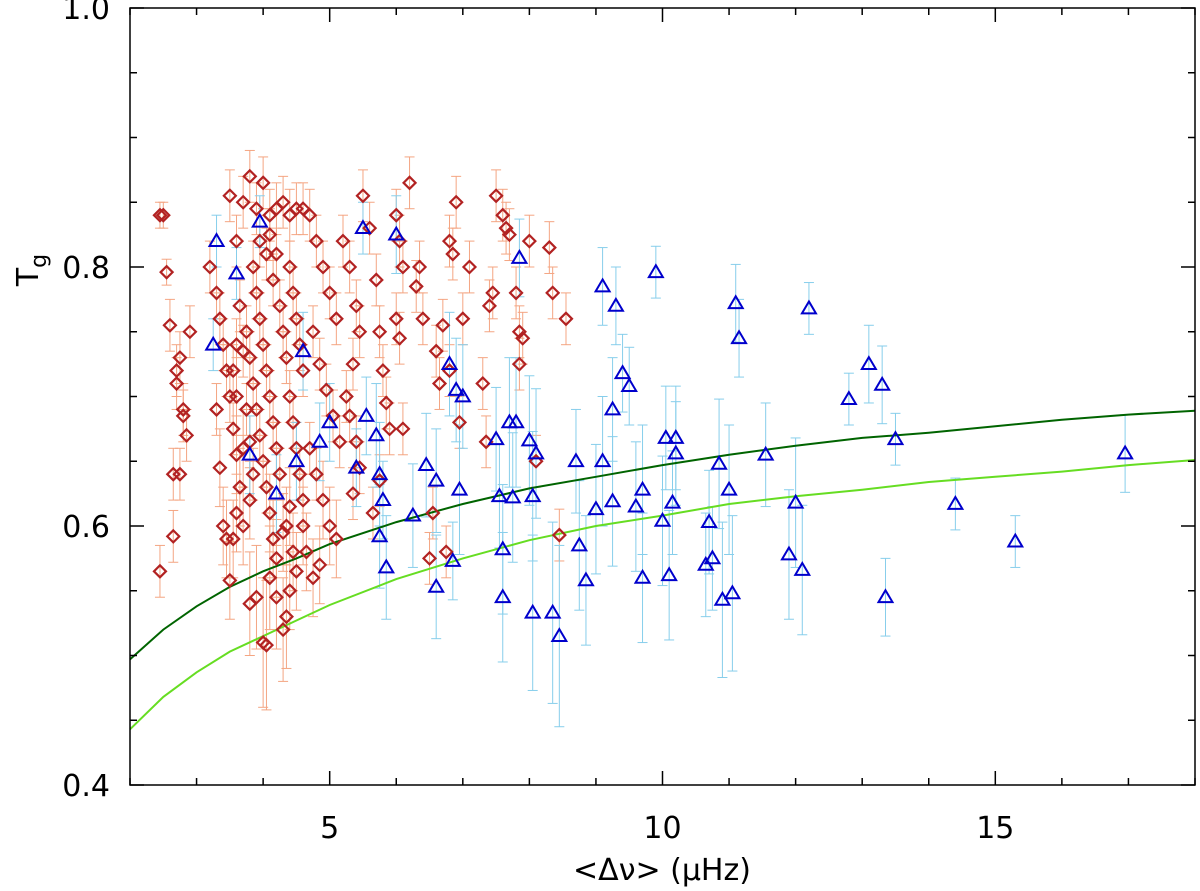 Image resolution: width=1200 pixels, height=891 pixels. What do you see at coordinates (329, 828) in the screenshot?
I see `x-tick-label: 5` at bounding box center [329, 828].